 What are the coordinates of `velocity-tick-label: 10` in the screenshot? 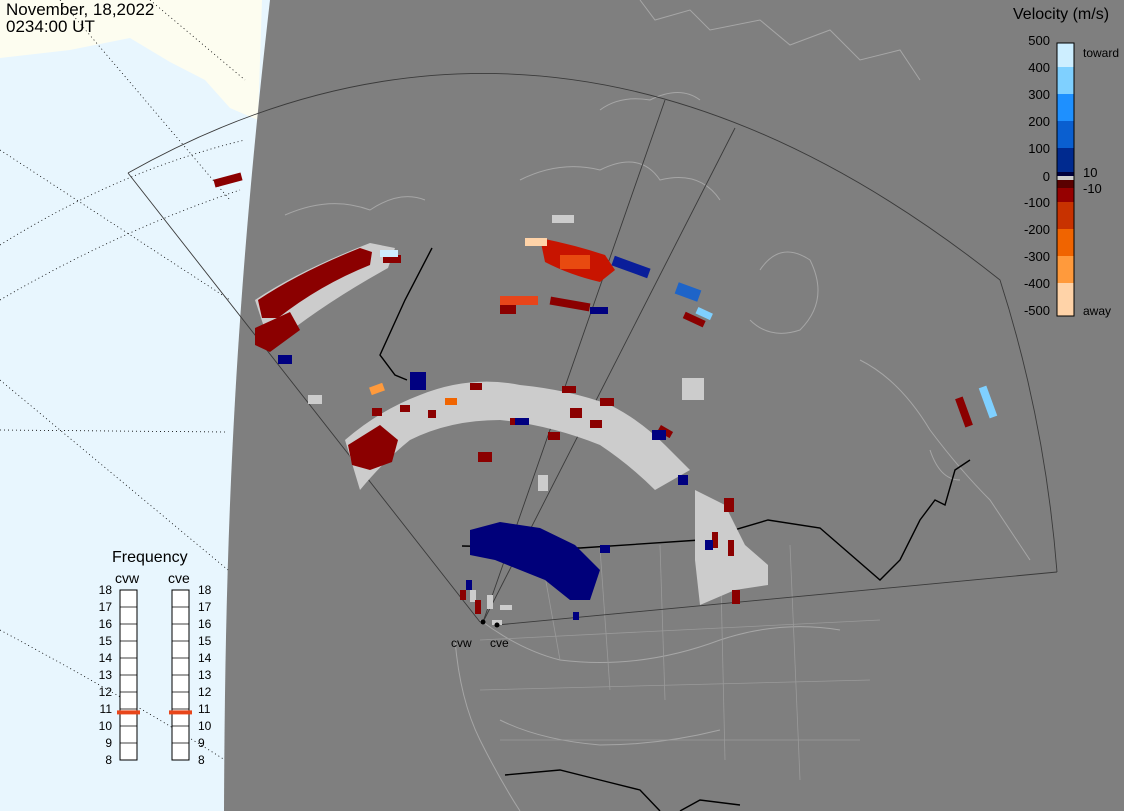 It's located at (1090, 172).